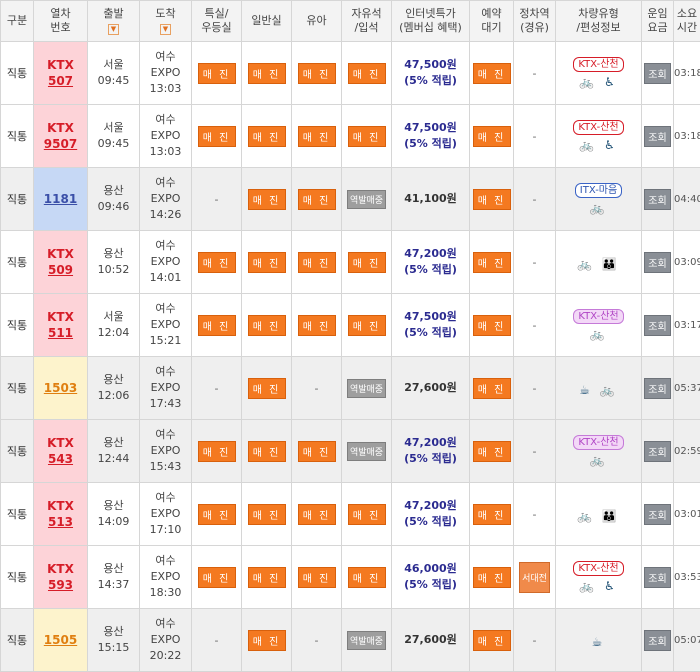  Describe the element at coordinates (598, 208) in the screenshot. I see `amenity-icons: 🚲` at that location.